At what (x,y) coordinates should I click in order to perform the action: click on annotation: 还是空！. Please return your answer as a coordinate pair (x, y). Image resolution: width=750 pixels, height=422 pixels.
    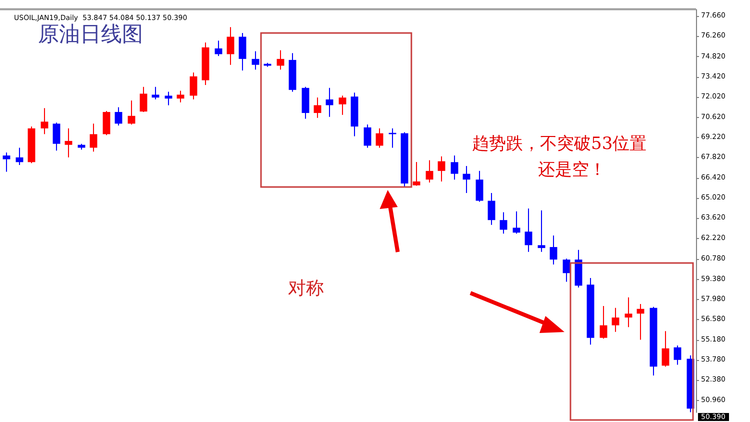
    Looking at the image, I should click on (572, 170).